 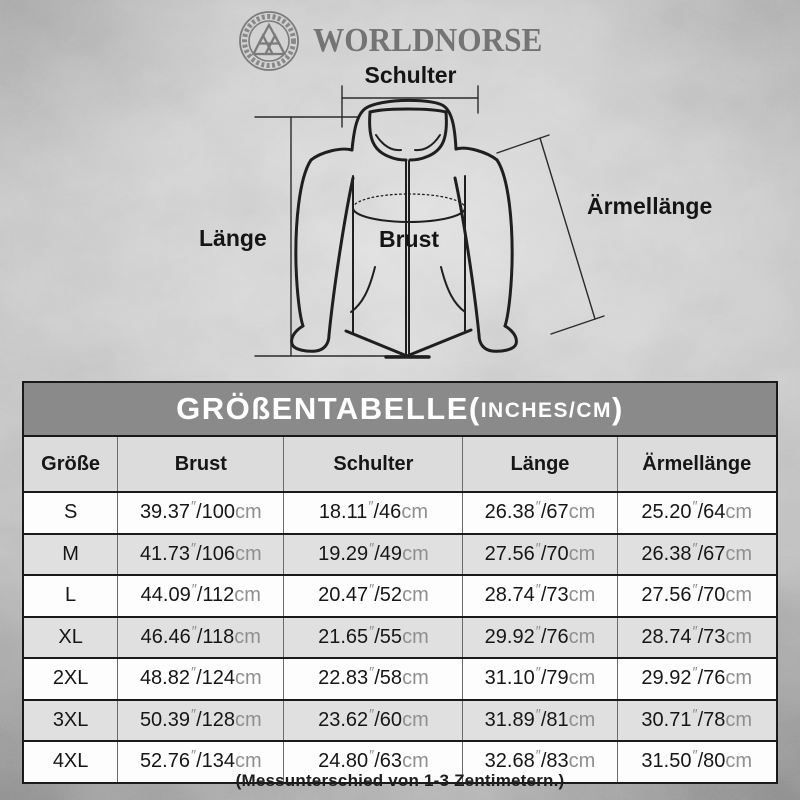 What do you see at coordinates (400, 780) in the screenshot?
I see `measurement-note: (Messunterschied von 1-3 Zentimetern.)` at bounding box center [400, 780].